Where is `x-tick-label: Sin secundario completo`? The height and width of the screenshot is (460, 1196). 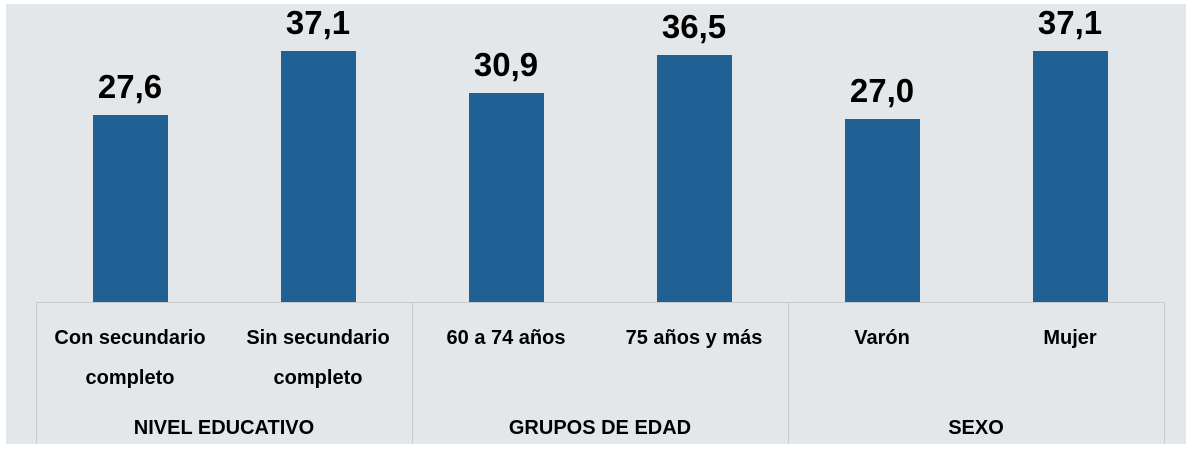
x-tick-label: Sin secundario completo is located at coordinates (318, 358).